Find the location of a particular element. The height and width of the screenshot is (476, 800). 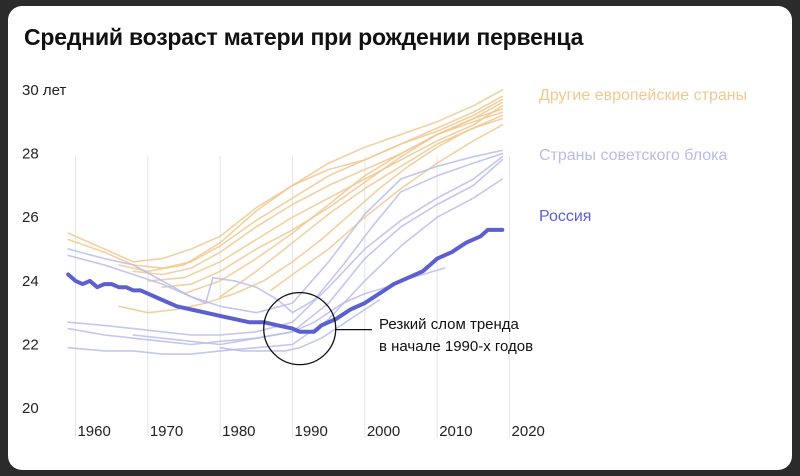

annotation-text-line: Резкий слом тренда is located at coordinates (449, 324).